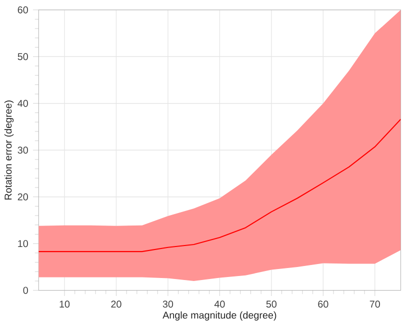 The height and width of the screenshot is (325, 407). I want to click on y-tick-label: 10, so click(23, 244).